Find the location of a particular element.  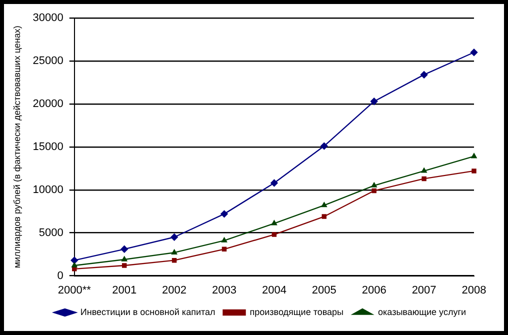

x-tick-label: 2005 is located at coordinates (324, 290).